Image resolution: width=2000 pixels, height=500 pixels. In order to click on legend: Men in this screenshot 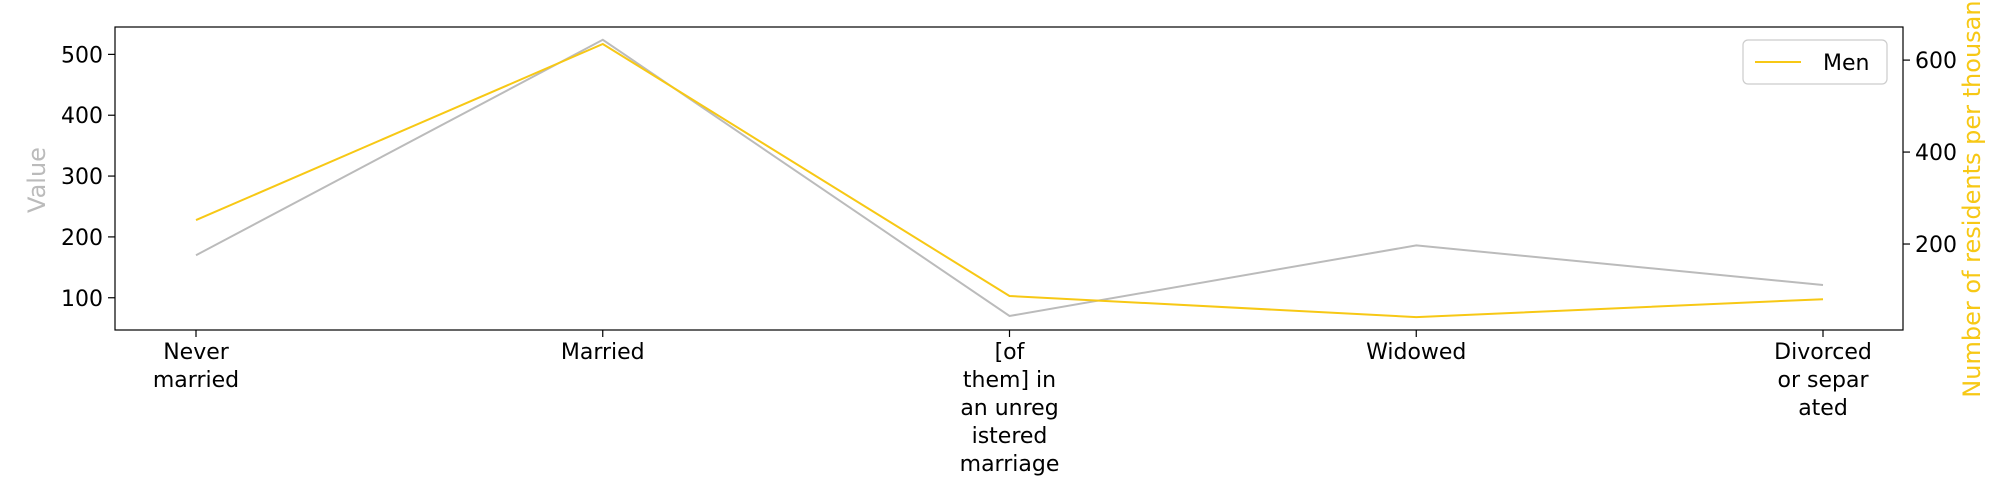, I will do `click(1815, 62)`.